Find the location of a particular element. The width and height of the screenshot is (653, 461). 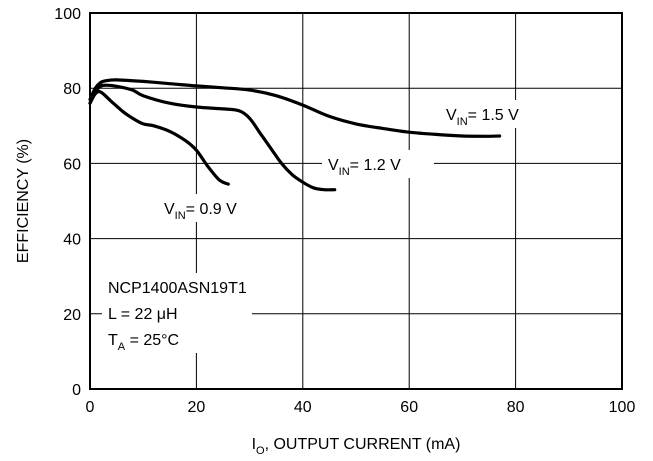

x-tick-label-40: 40 is located at coordinates (303, 407).